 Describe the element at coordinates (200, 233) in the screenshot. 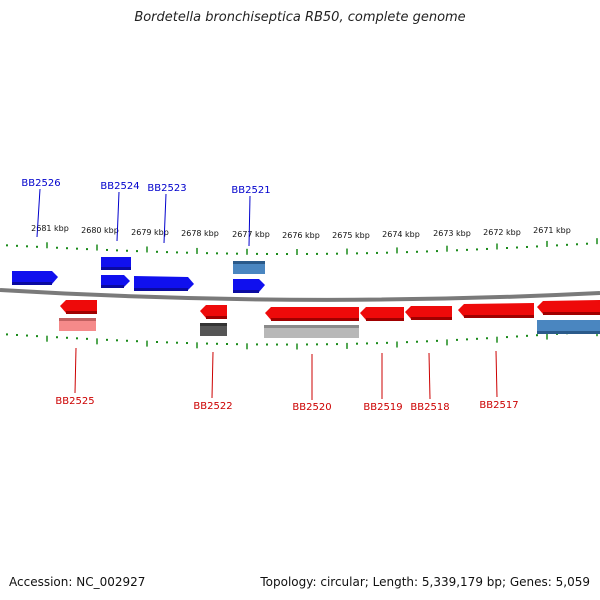

I see `kbp-label: 2678 kbp` at that location.